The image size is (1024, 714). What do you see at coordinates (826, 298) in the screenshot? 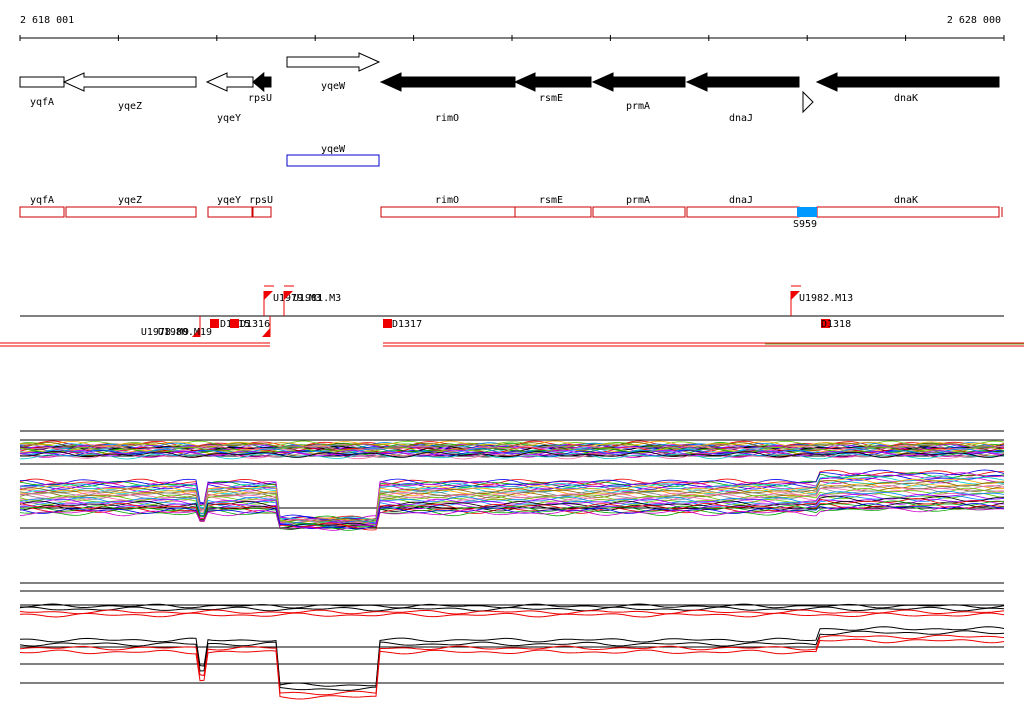
I see `feature-label: U1982.M13` at bounding box center [826, 298].